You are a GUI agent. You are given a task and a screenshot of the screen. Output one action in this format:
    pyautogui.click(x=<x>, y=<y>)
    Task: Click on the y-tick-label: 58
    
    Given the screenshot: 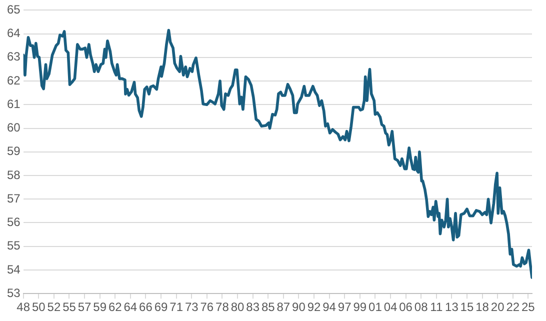 What is the action you would take?
    pyautogui.click(x=13, y=175)
    